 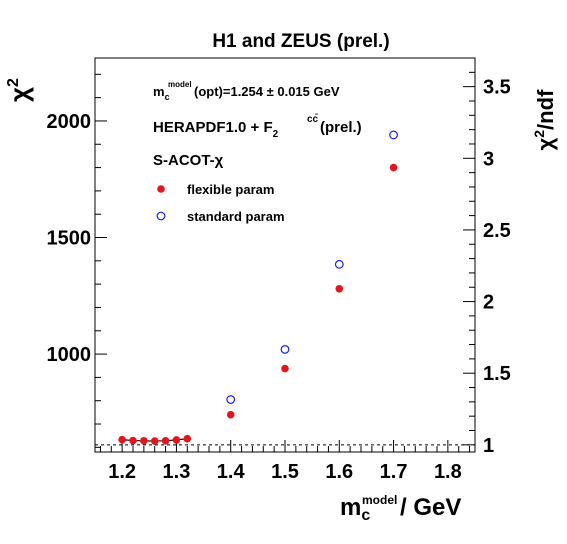 What do you see at coordinates (488, 303) in the screenshot?
I see `y-right-tick-label: 2` at bounding box center [488, 303].